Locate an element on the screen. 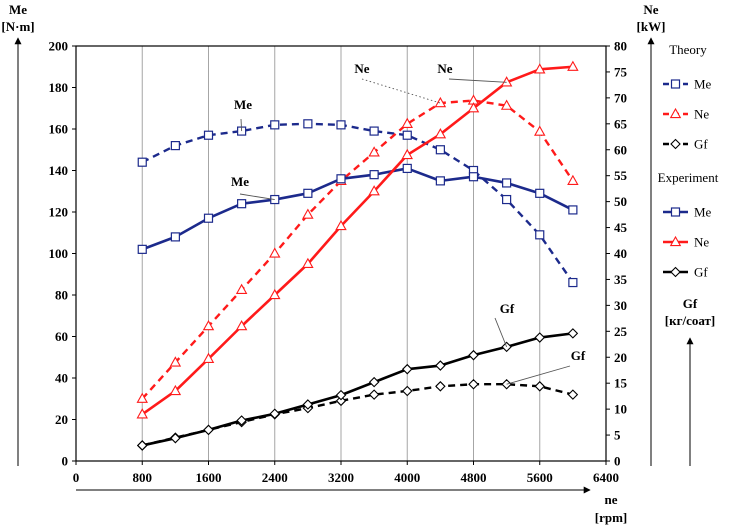 The width and height of the screenshot is (730, 531). x-tick-label: 0 is located at coordinates (76, 477).